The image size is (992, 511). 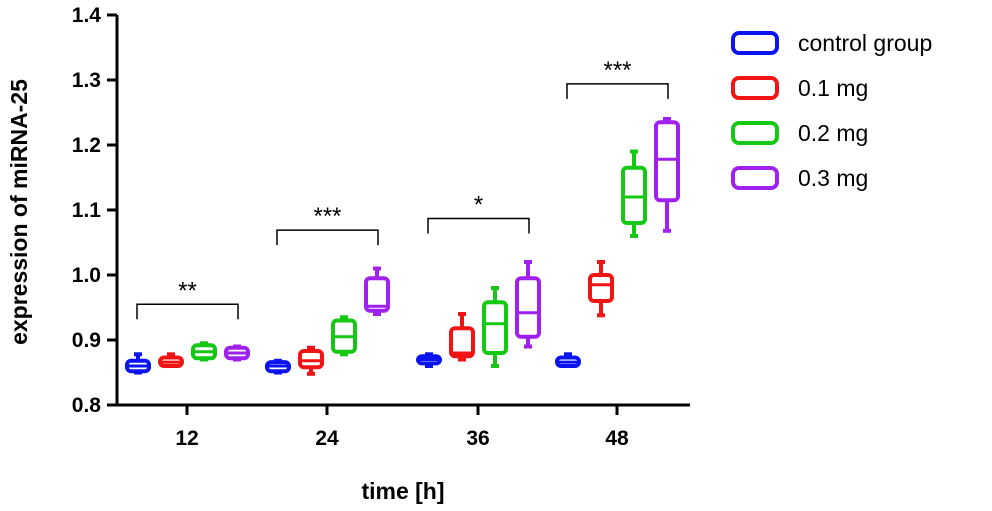 I want to click on x-tick-label: 48, so click(x=617, y=438).